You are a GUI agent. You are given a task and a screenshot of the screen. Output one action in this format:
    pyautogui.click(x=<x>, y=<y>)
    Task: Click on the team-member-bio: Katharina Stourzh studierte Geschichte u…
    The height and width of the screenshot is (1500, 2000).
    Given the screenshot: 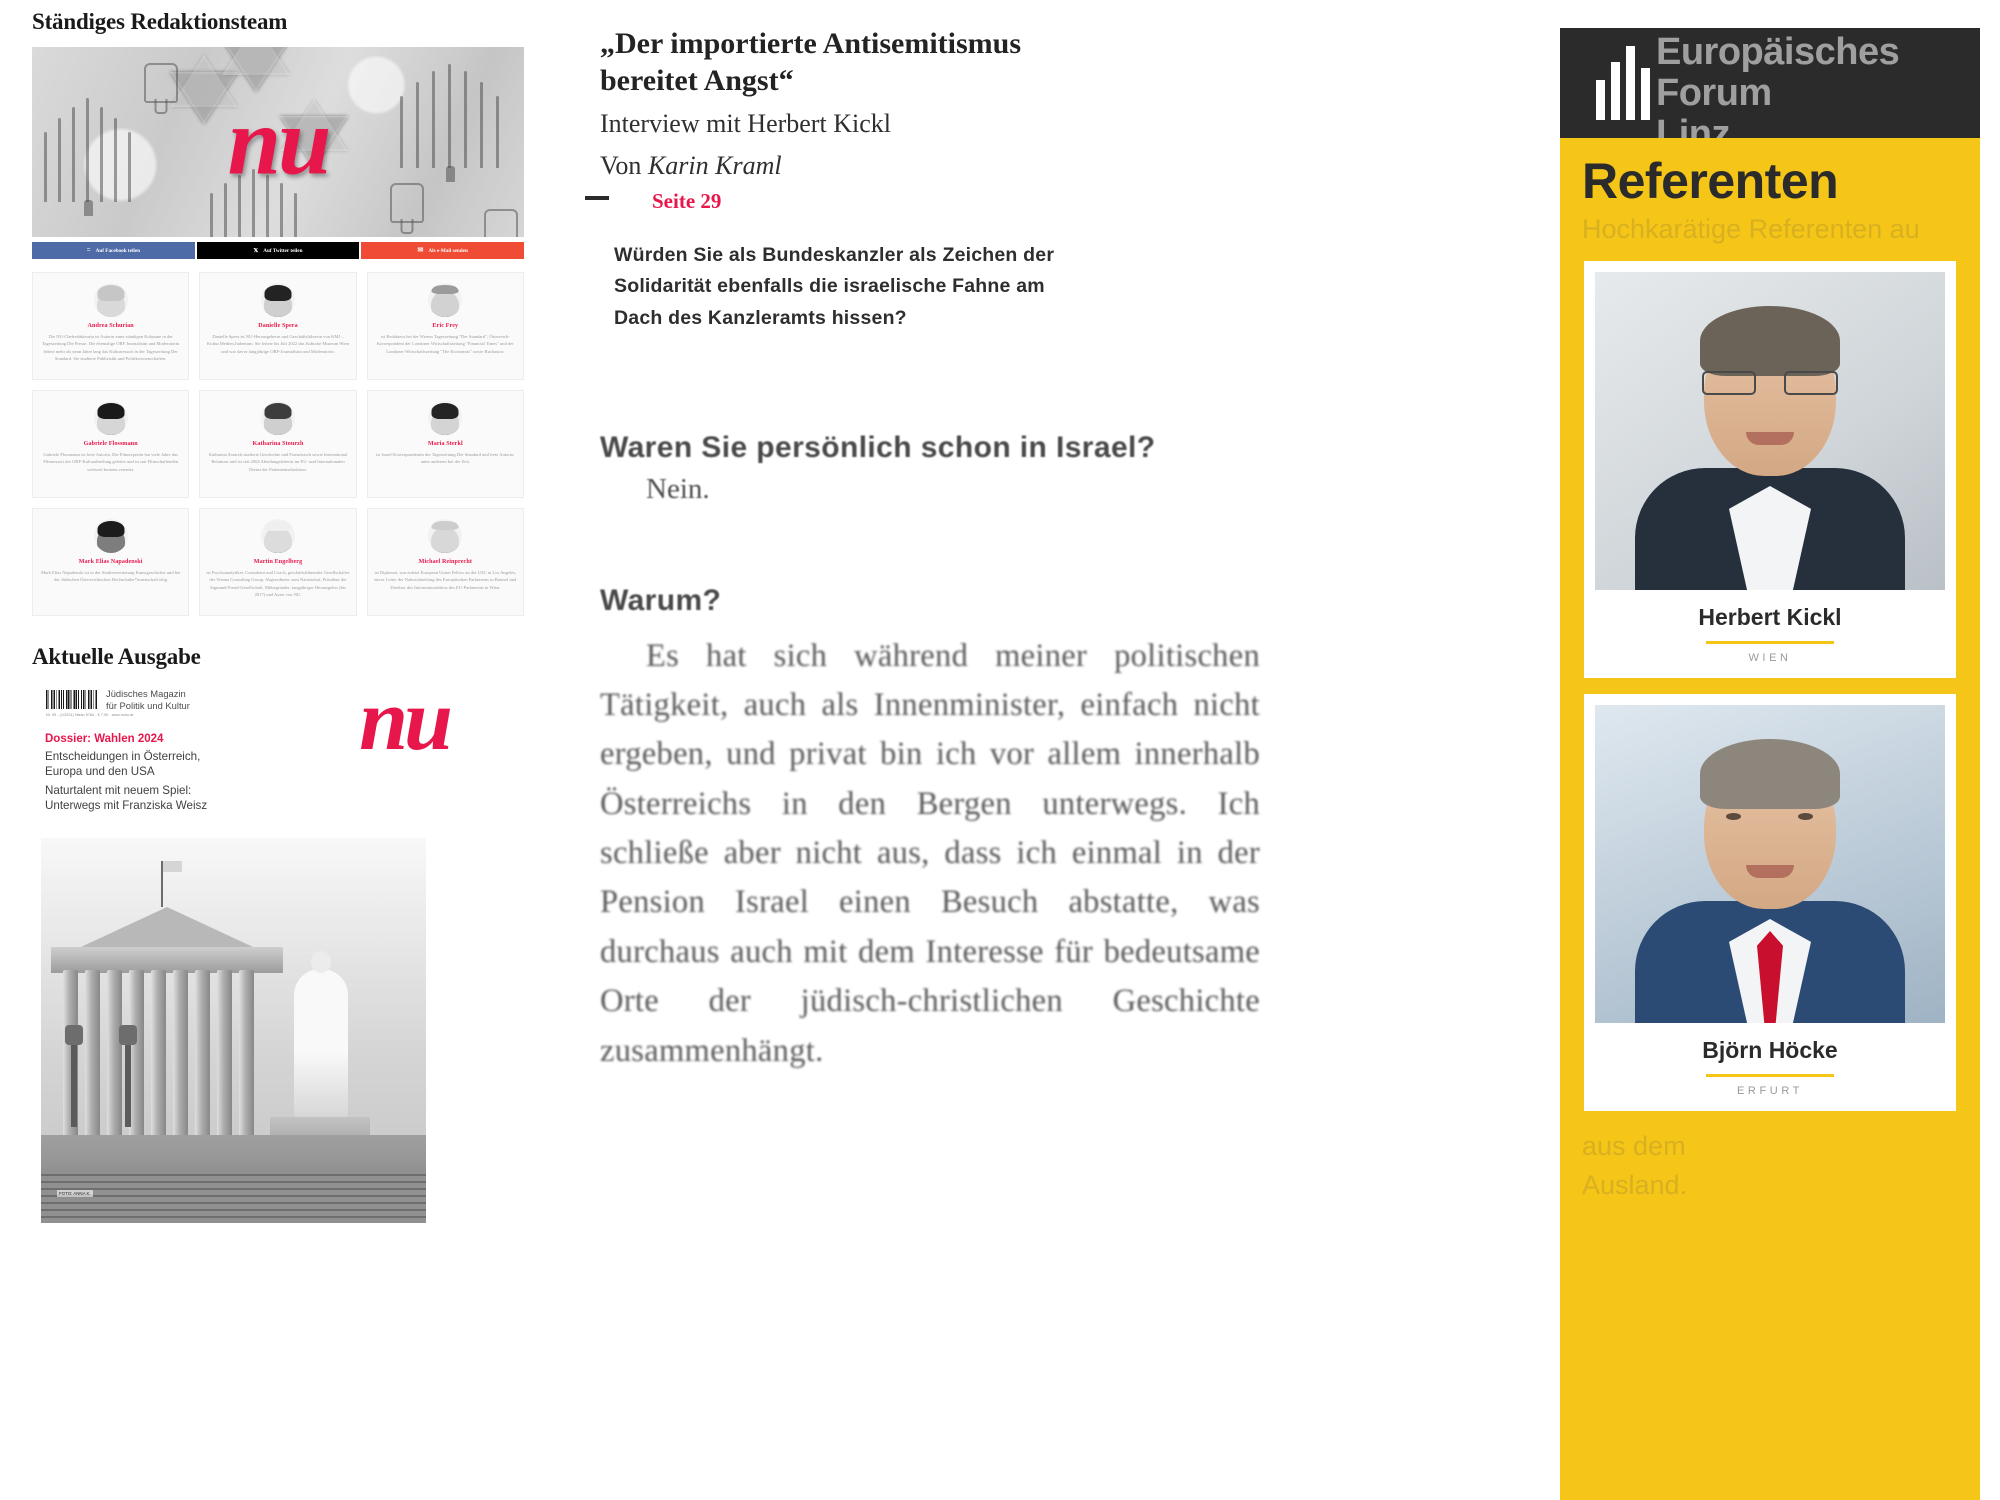 What is the action you would take?
    pyautogui.click(x=278, y=462)
    